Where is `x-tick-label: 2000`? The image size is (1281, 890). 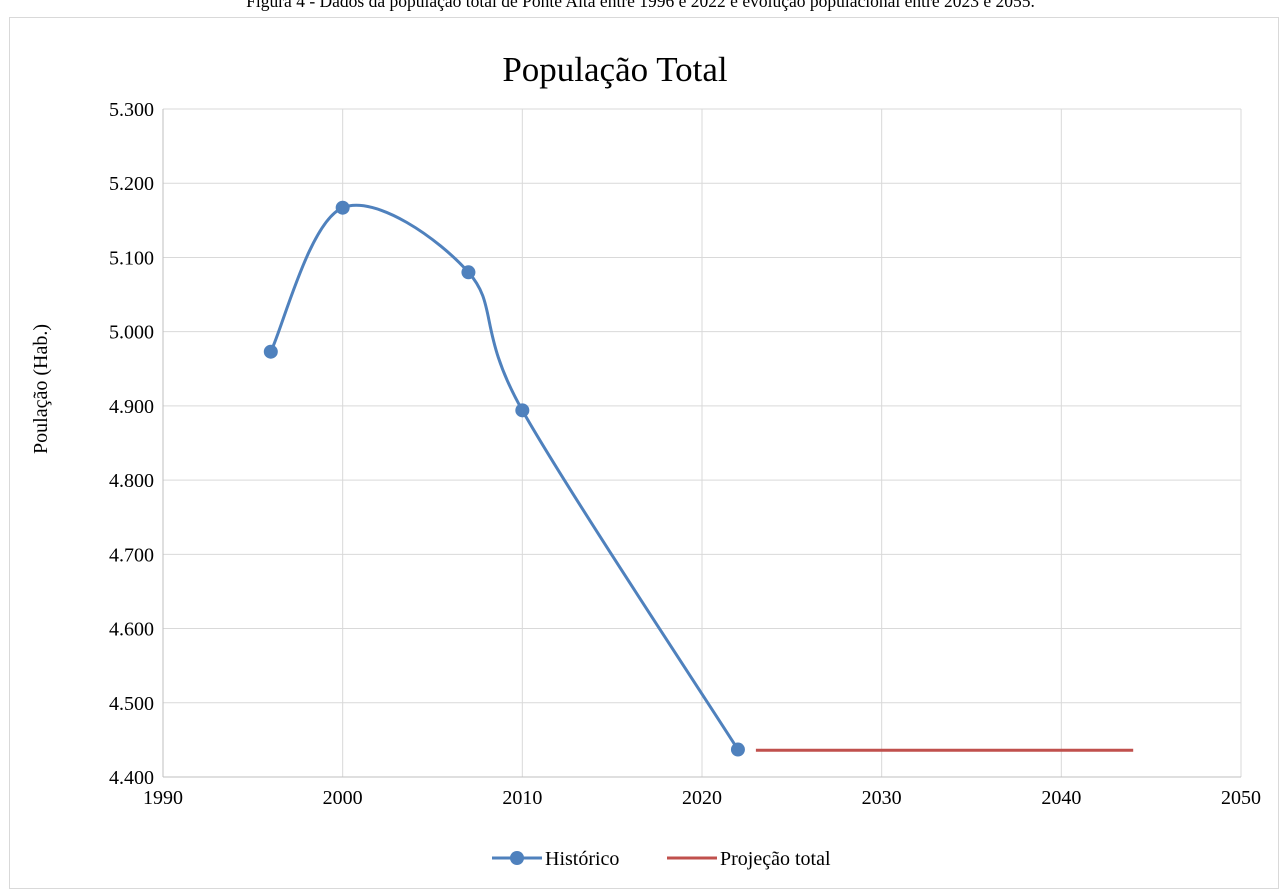
x-tick-label: 2000 is located at coordinates (343, 798).